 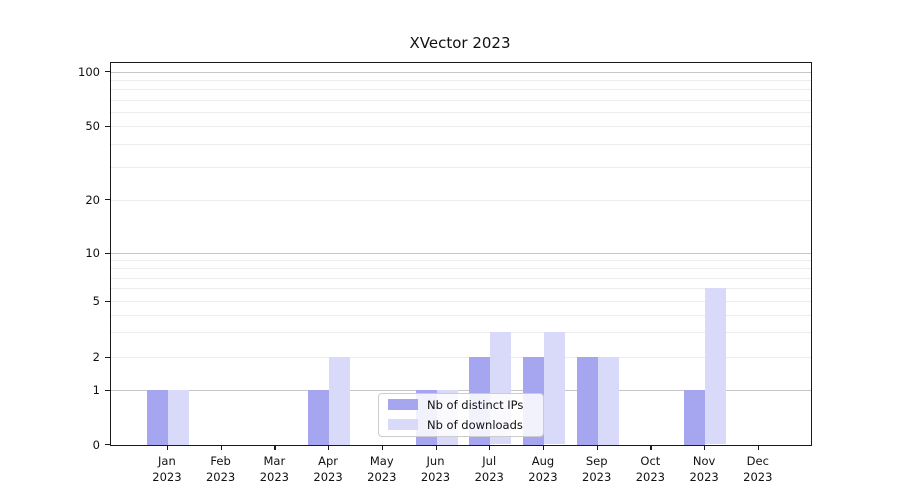 What do you see at coordinates (340, 401) in the screenshot?
I see `bar-apr-downloads` at bounding box center [340, 401].